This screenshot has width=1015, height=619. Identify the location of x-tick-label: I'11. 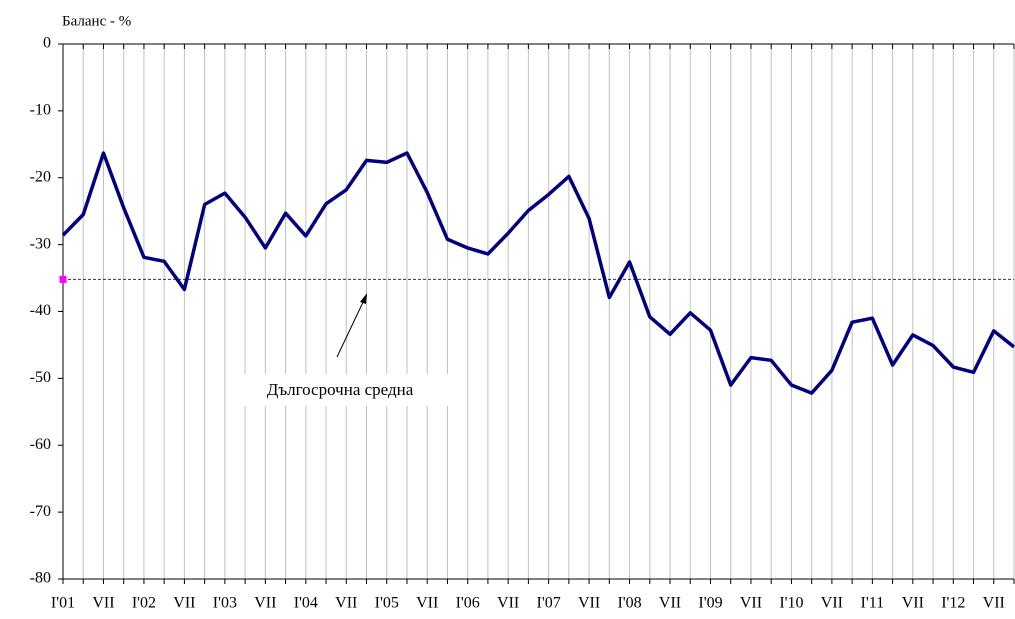
(873, 603).